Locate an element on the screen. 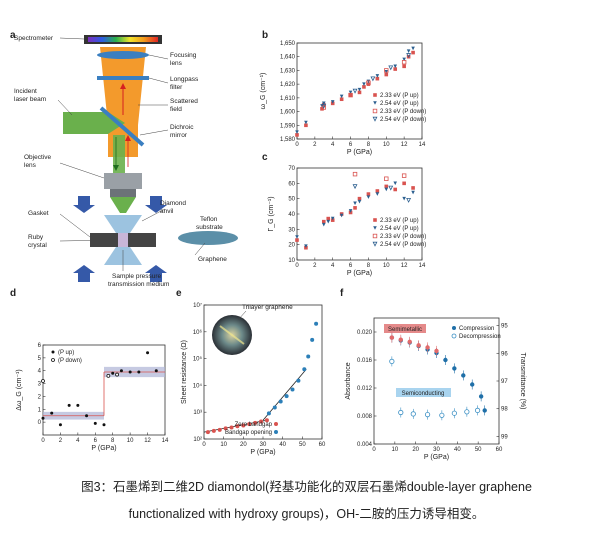  label-spectrometer: Spectrometer is located at coordinates (34, 38).